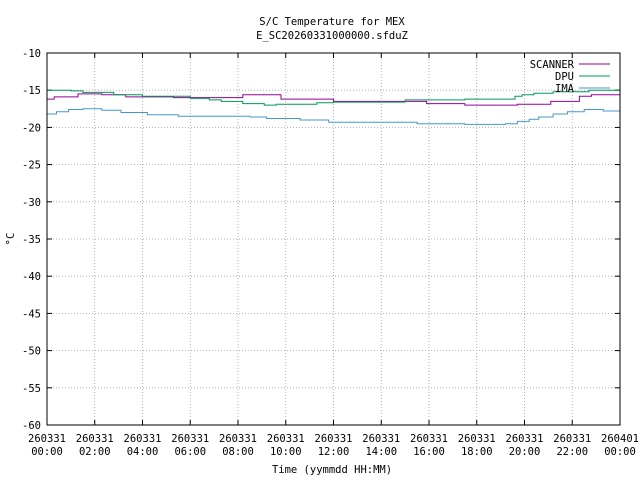  What do you see at coordinates (525, 452) in the screenshot?
I see `x-tick-label-time: 20:00` at bounding box center [525, 452].